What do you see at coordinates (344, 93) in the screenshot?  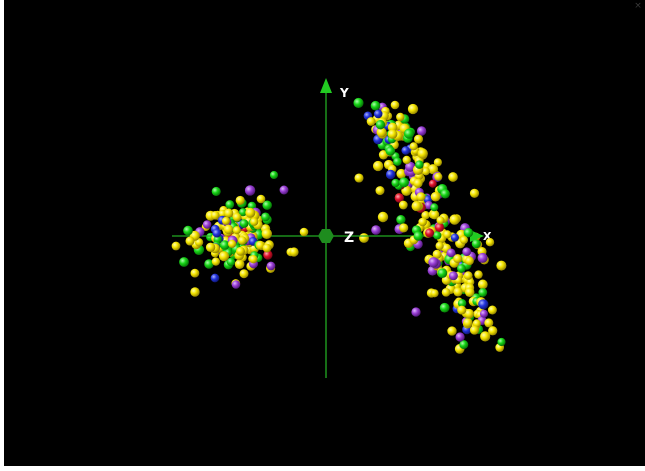 I see `y-axis-label: Y` at bounding box center [344, 93].